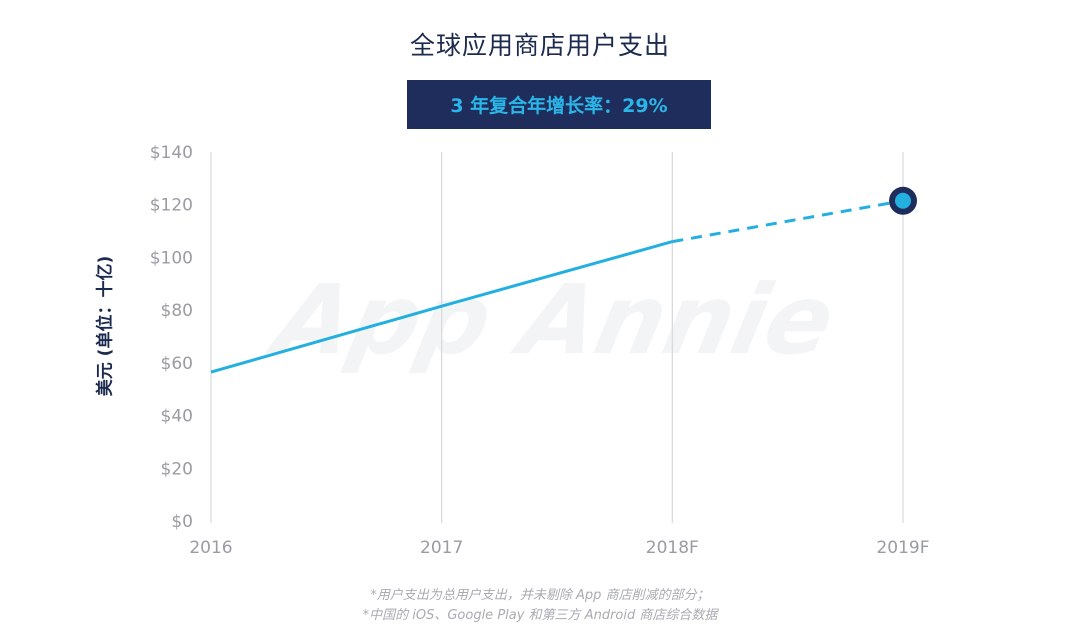 The image size is (1080, 644). I want to click on y-tick-label: $0, so click(182, 522).